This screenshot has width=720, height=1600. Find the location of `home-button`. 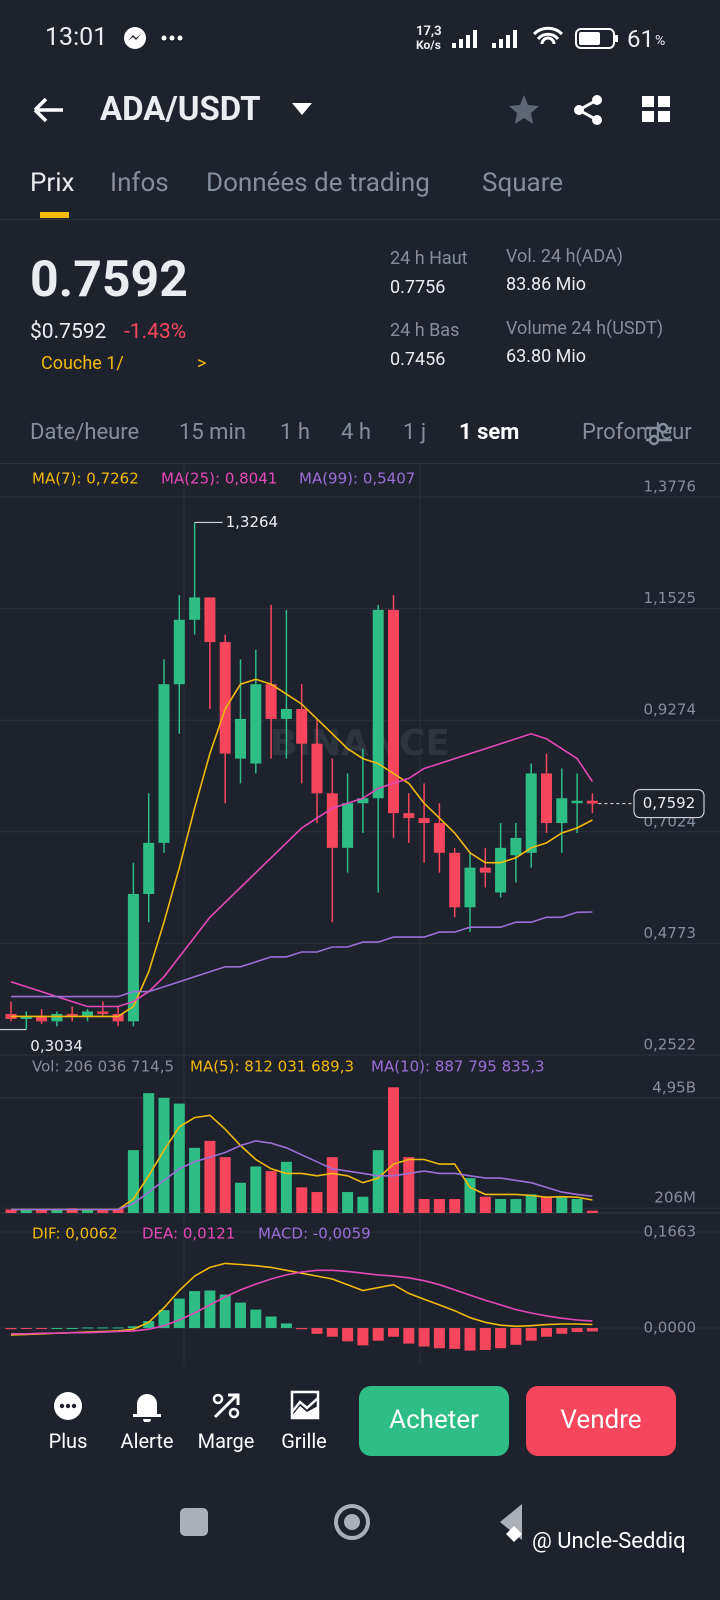

home-button is located at coordinates (352, 1522).